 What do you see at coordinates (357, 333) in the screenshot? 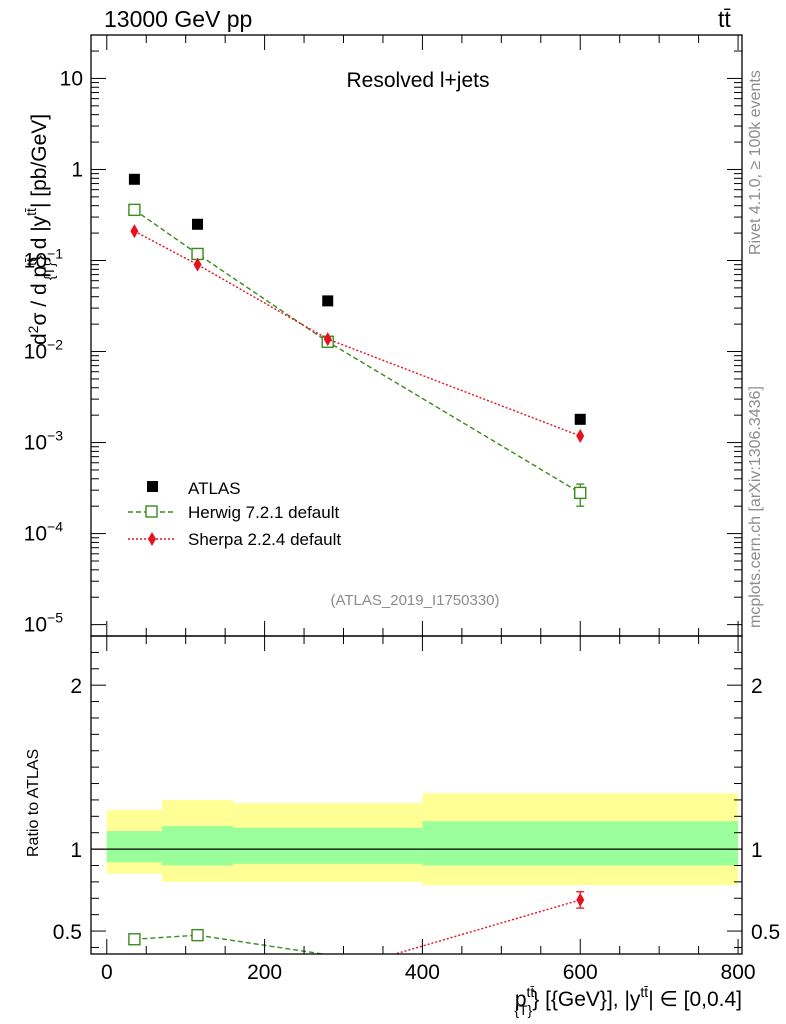
I see `series-line-sherpa` at bounding box center [357, 333].